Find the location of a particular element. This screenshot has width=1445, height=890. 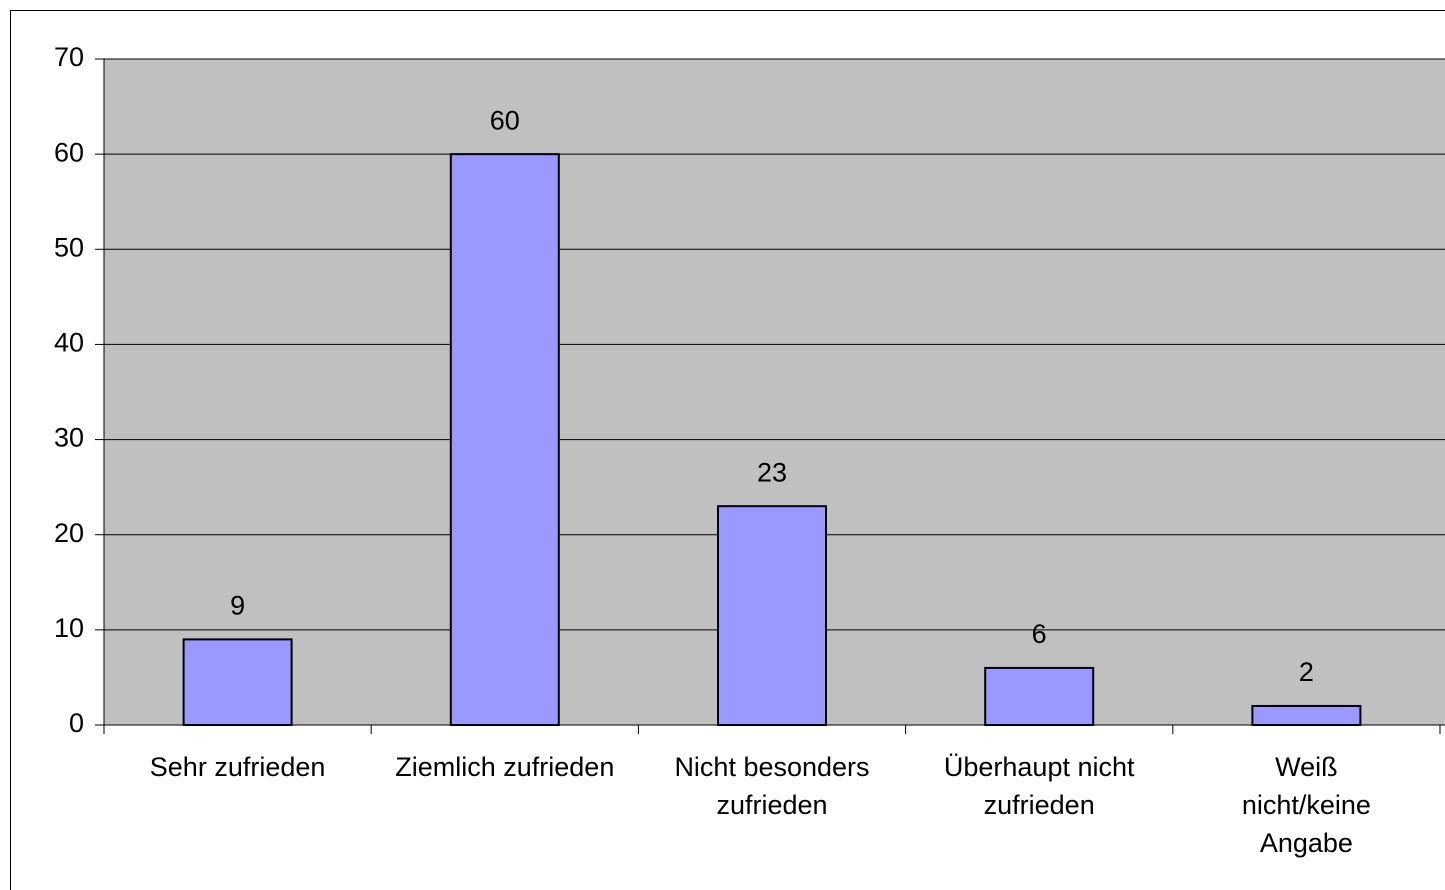

x-tick-label: Überhaupt nicht zufrieden is located at coordinates (1039, 786).